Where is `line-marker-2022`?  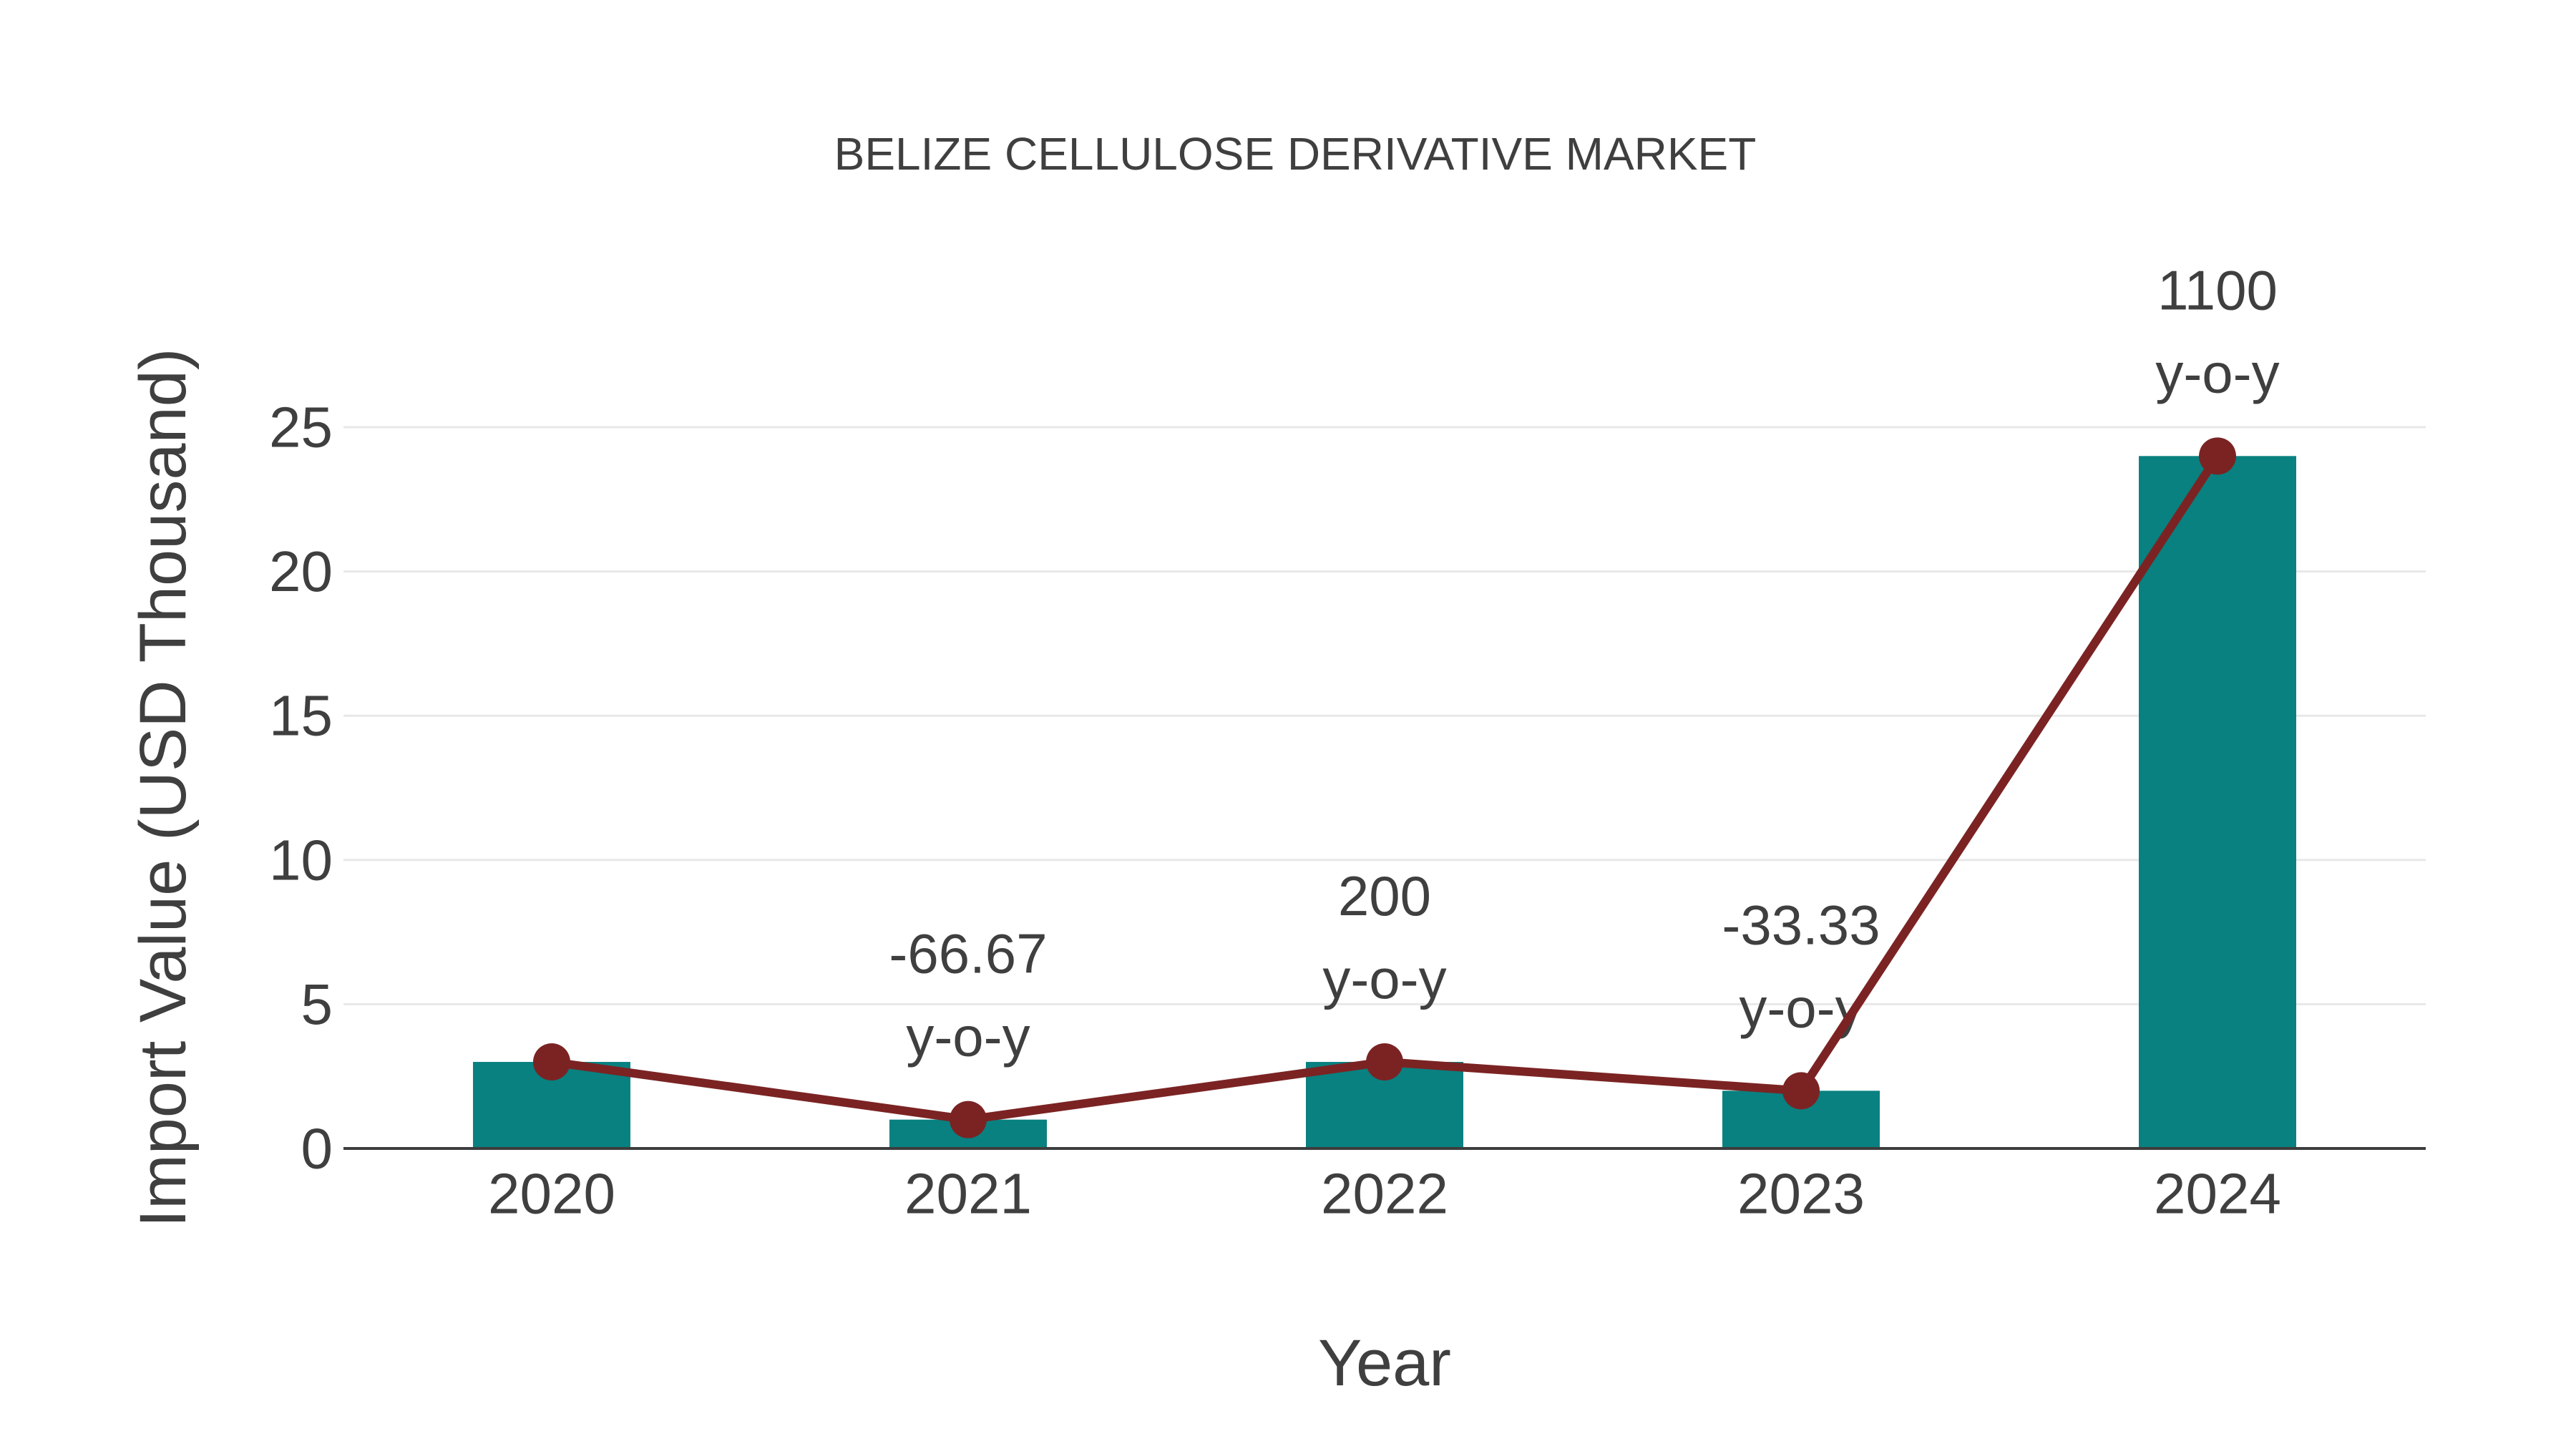 line-marker-2022 is located at coordinates (1384, 1062).